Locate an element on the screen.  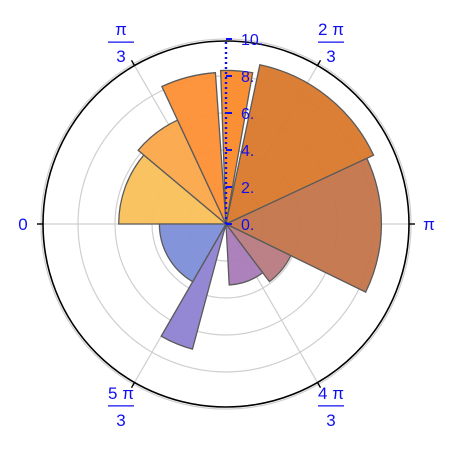
angle-label: π is located at coordinates (429, 224).